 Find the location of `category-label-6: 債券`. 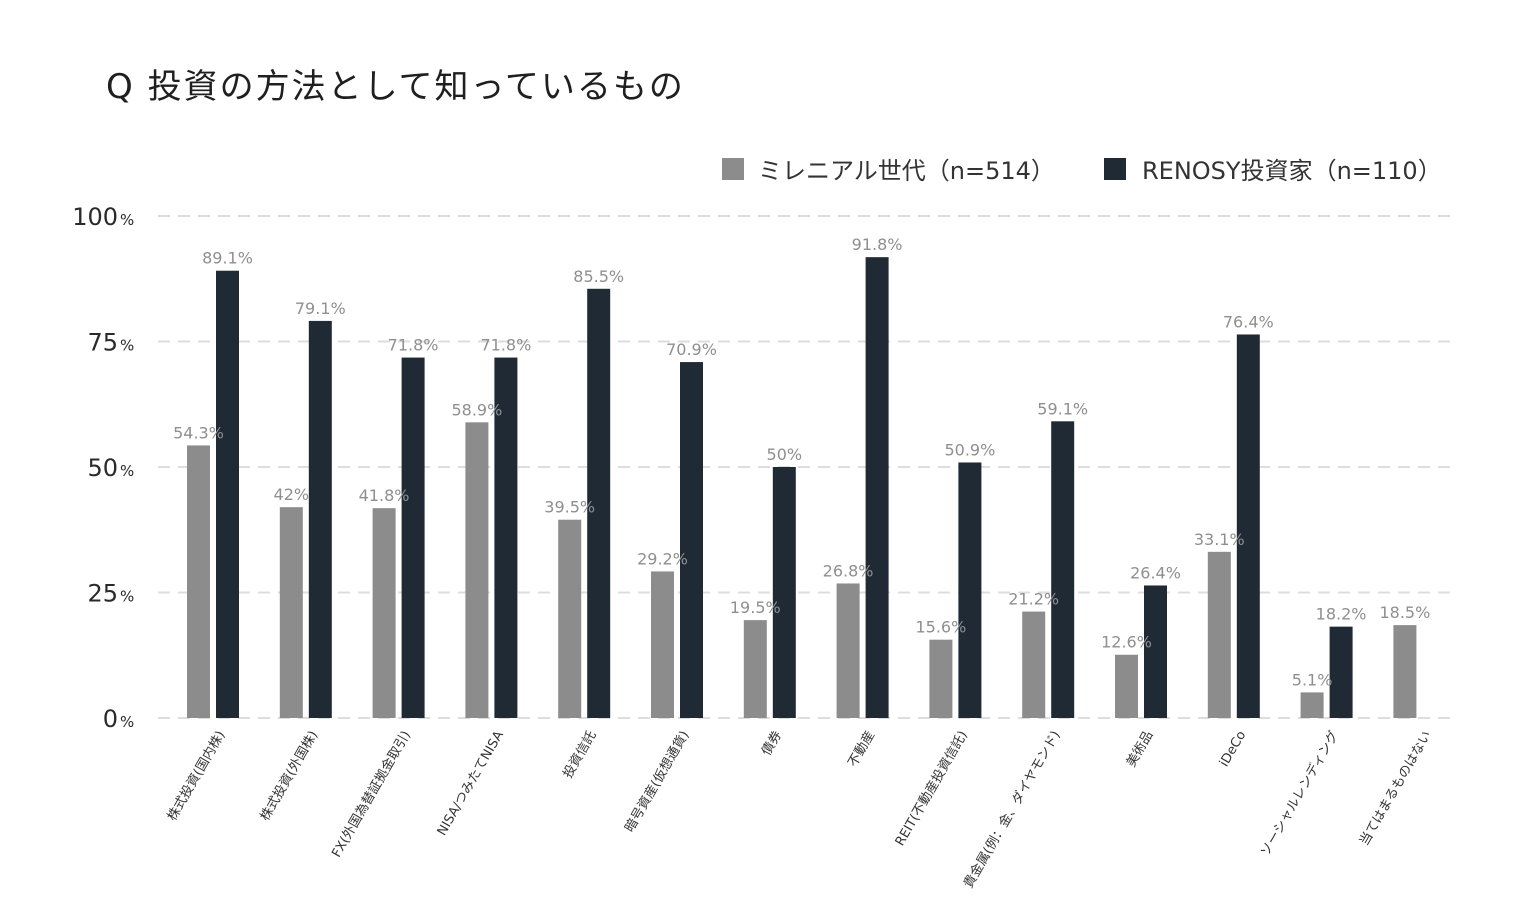

category-label-6: 債券 is located at coordinates (771, 743).